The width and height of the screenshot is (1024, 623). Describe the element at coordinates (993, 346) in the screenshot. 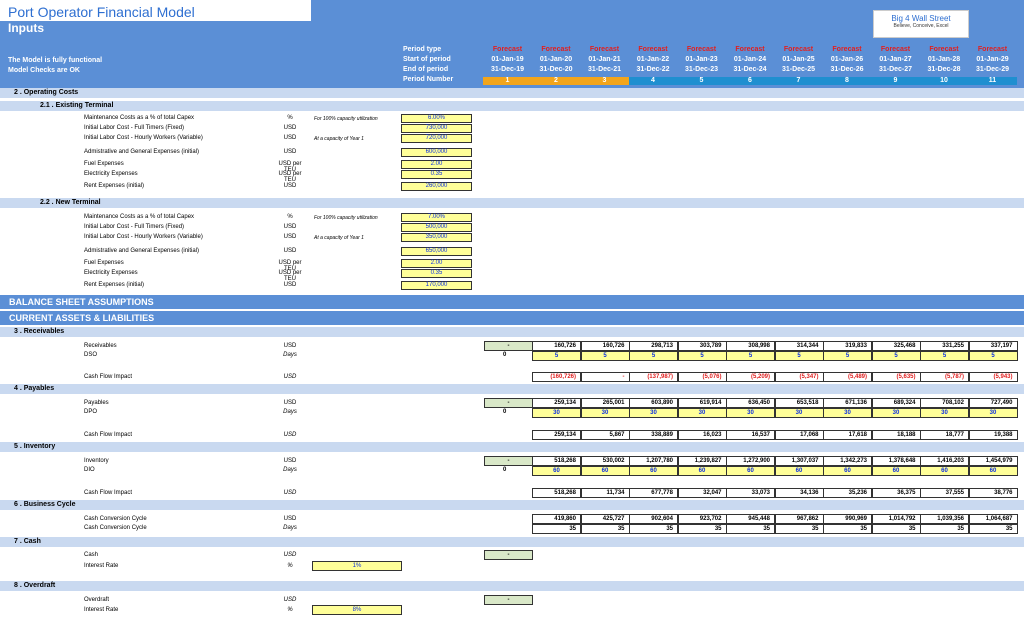

I see `receivables-cell: 337,197` at that location.